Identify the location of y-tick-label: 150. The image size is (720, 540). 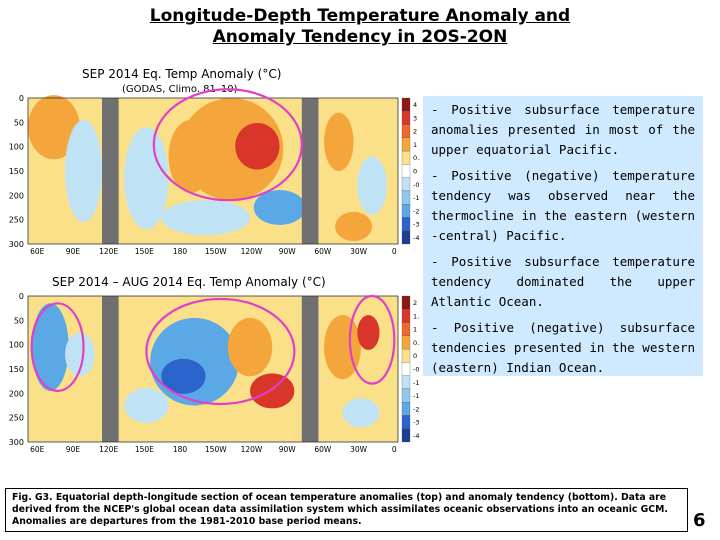
(16, 171).